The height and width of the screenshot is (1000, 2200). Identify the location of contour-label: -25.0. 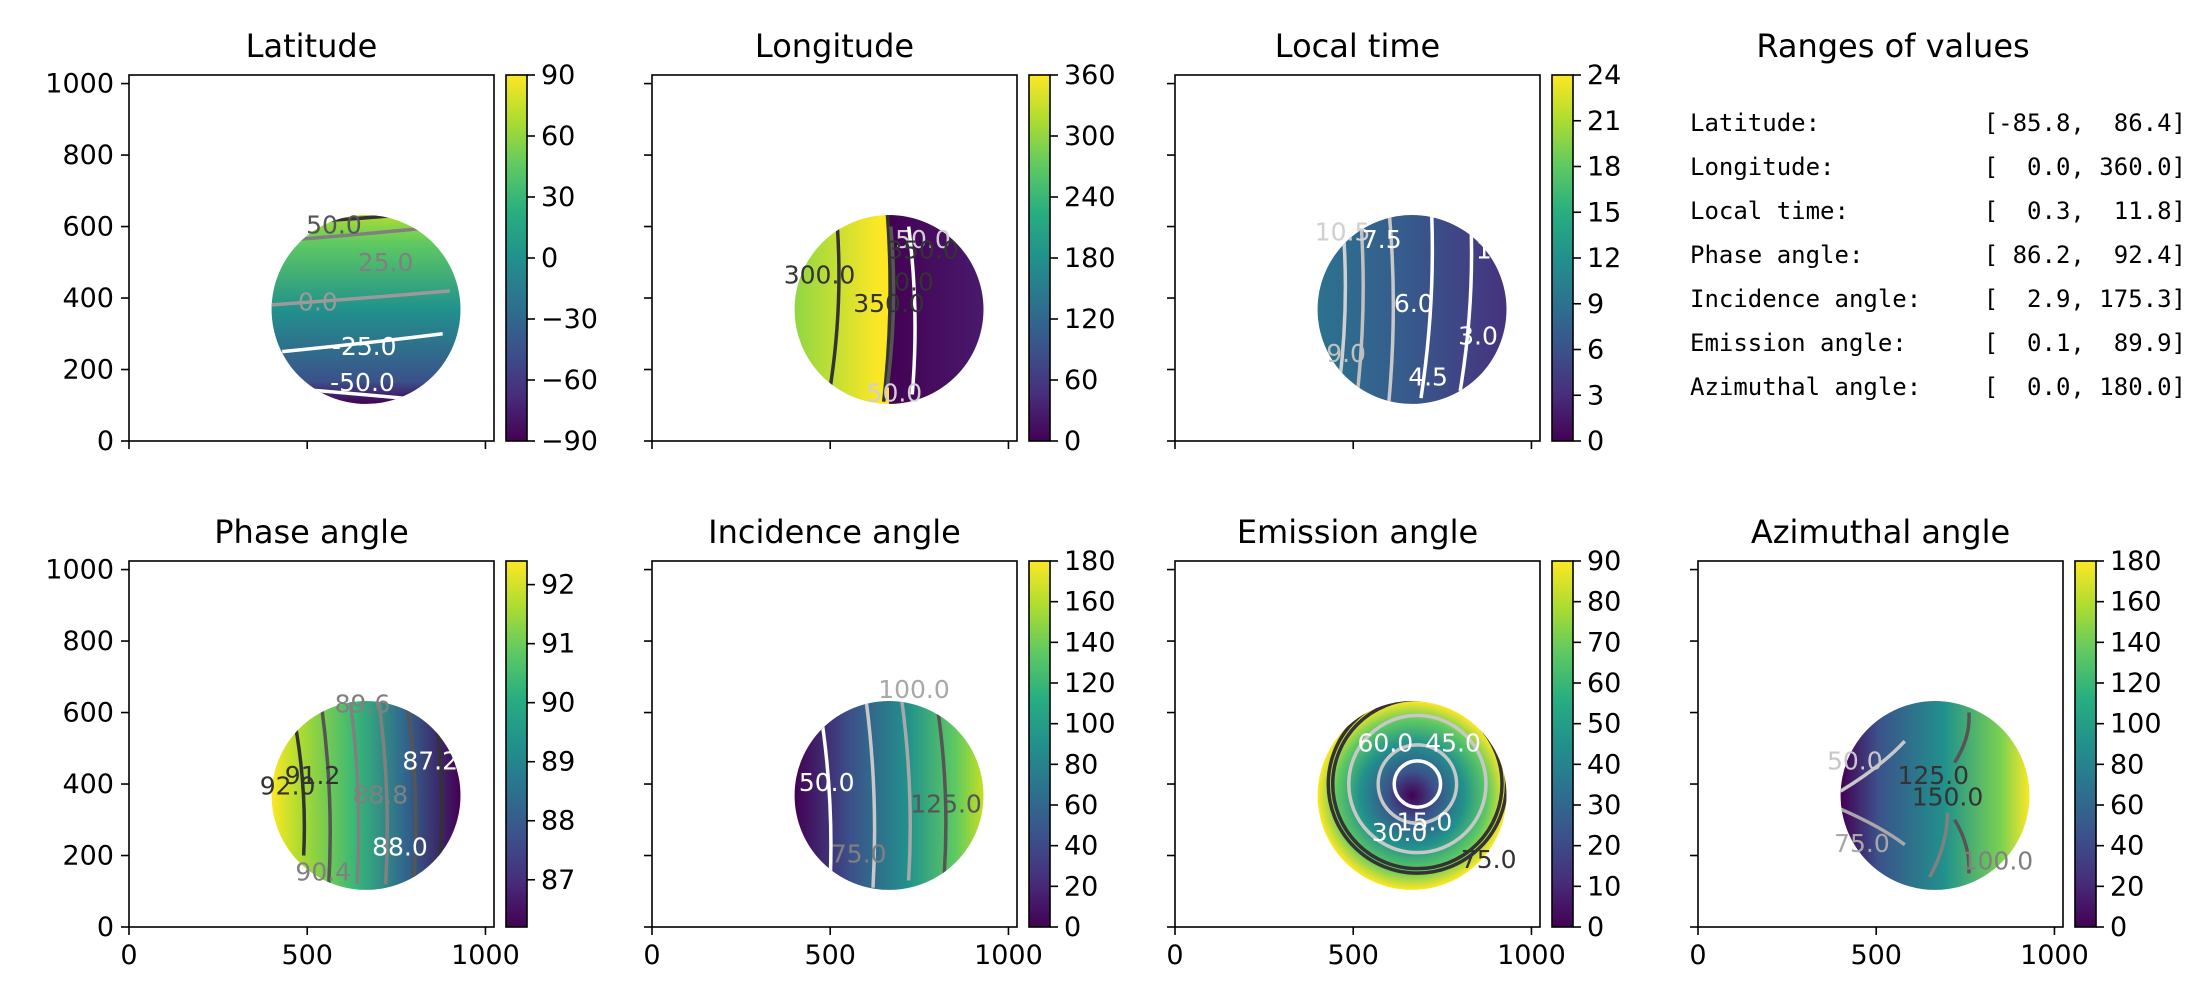
(364, 346).